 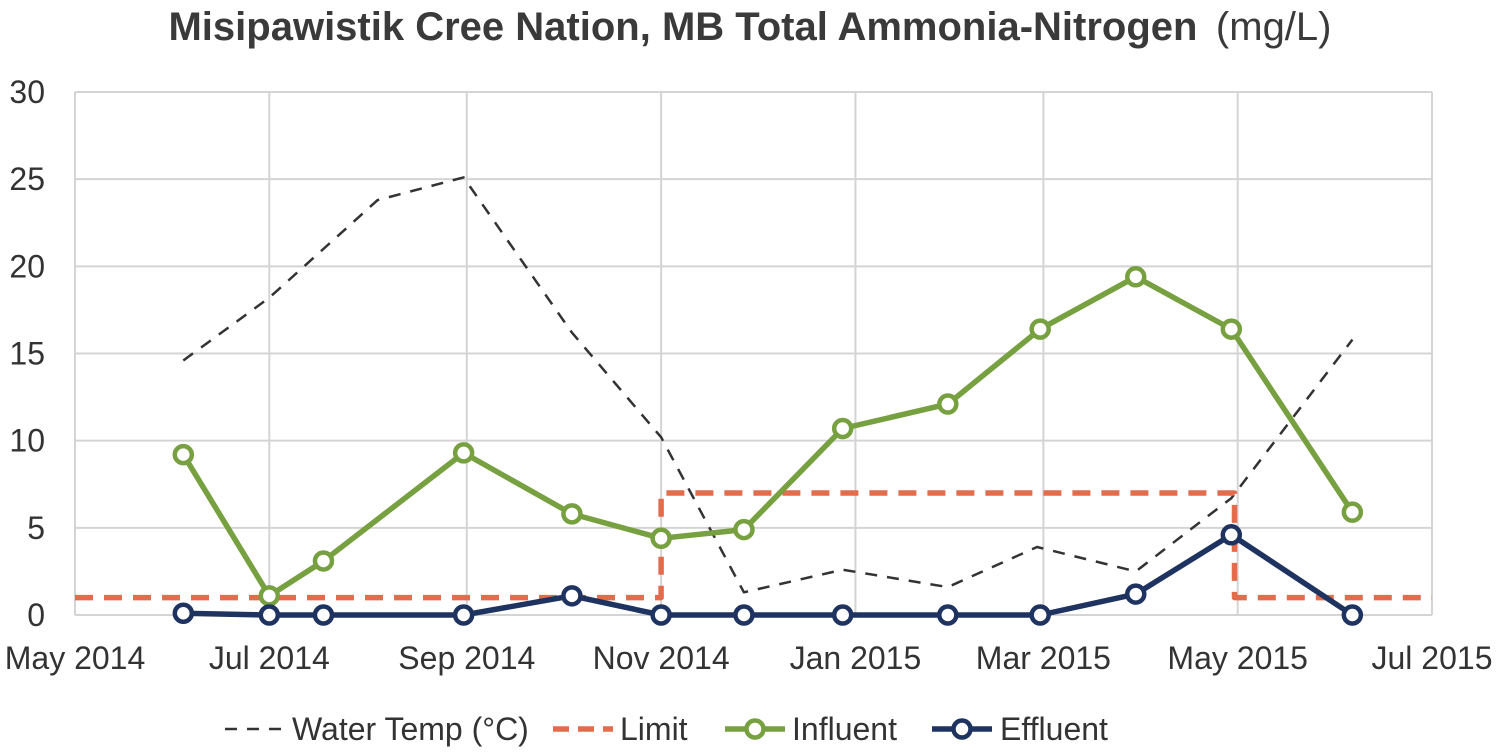 I want to click on x-tick-label: Jul 2014, so click(x=269, y=658).